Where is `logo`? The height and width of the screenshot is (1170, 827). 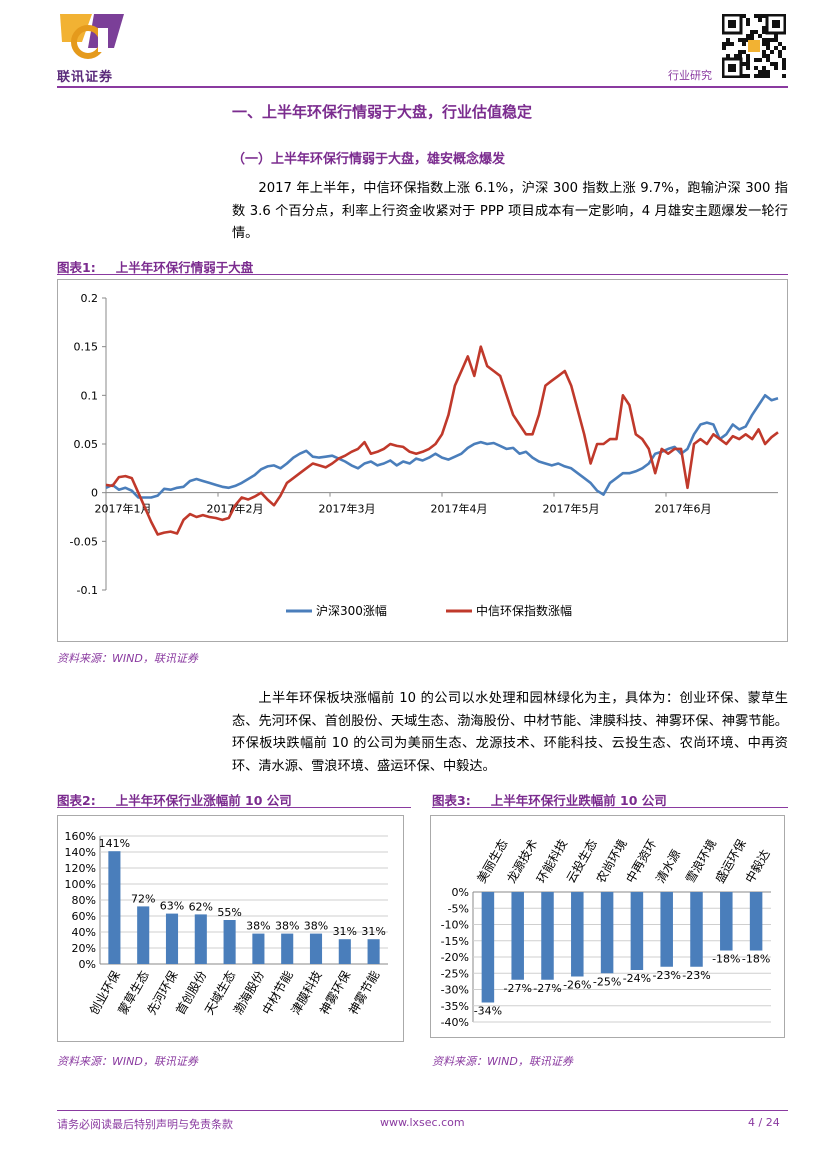
logo is located at coordinates (93, 41).